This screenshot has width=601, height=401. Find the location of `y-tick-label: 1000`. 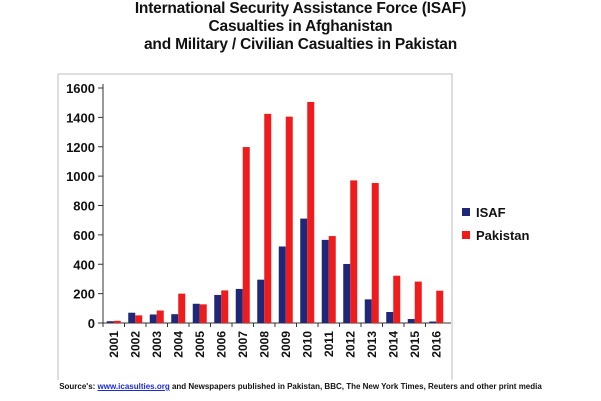

y-tick-label: 1000 is located at coordinates (80, 176).